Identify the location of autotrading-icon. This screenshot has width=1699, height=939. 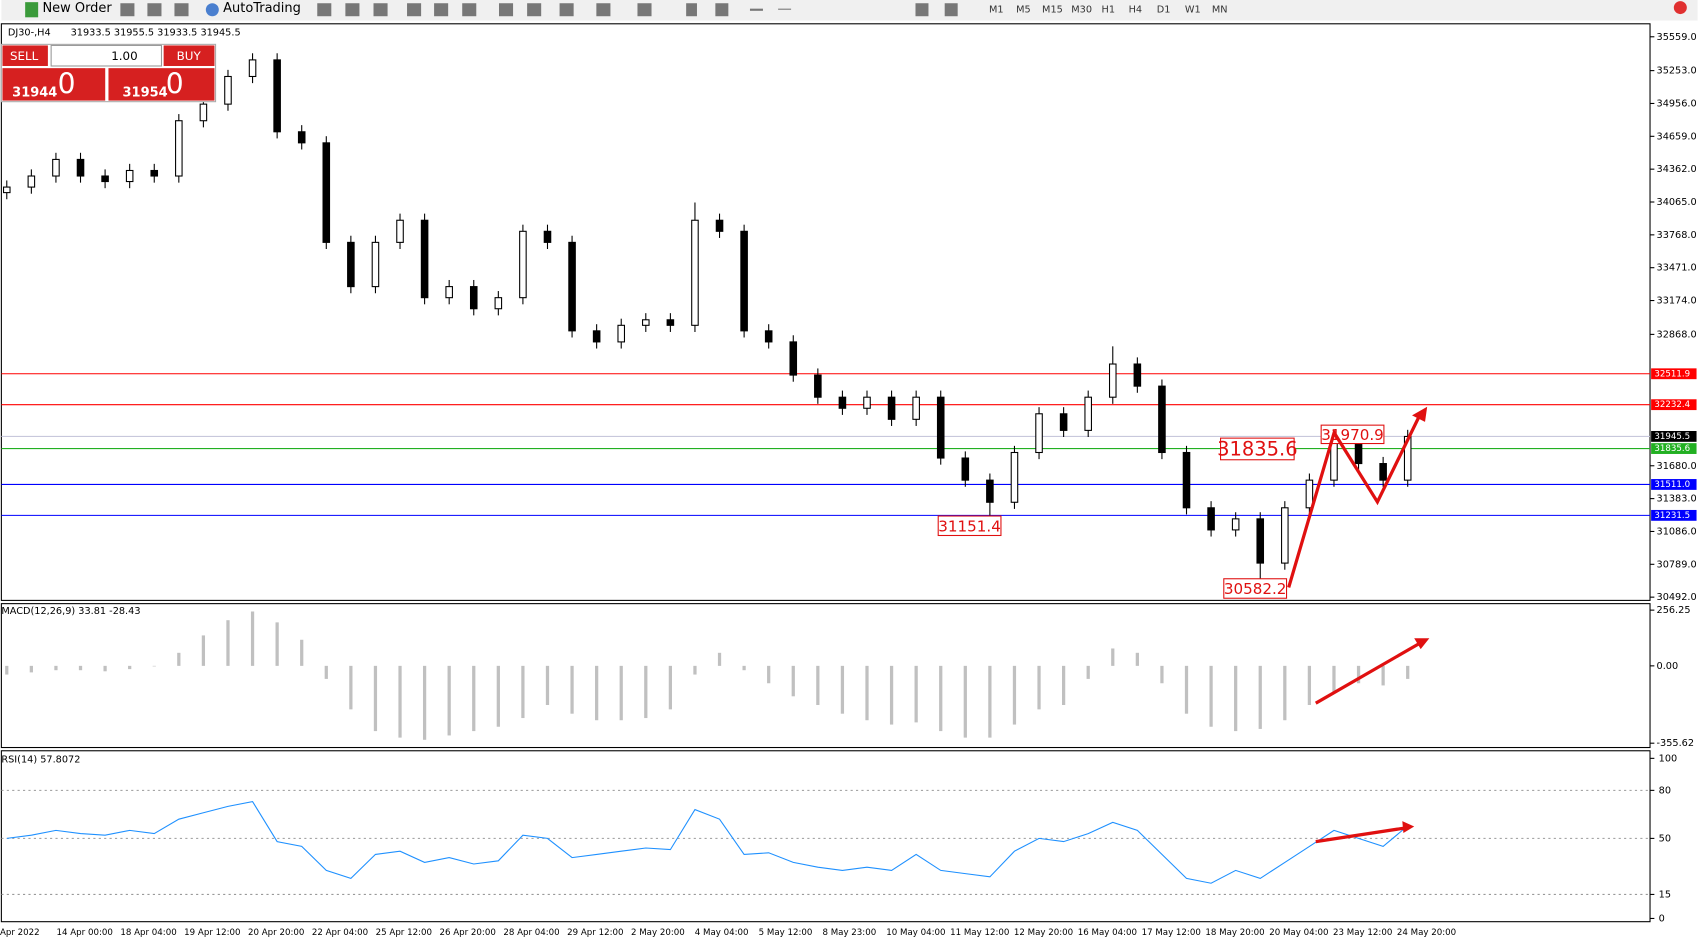
(212, 10).